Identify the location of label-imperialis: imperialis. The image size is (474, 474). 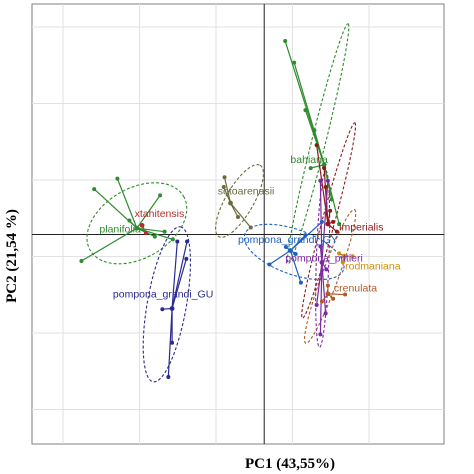
(361, 227).